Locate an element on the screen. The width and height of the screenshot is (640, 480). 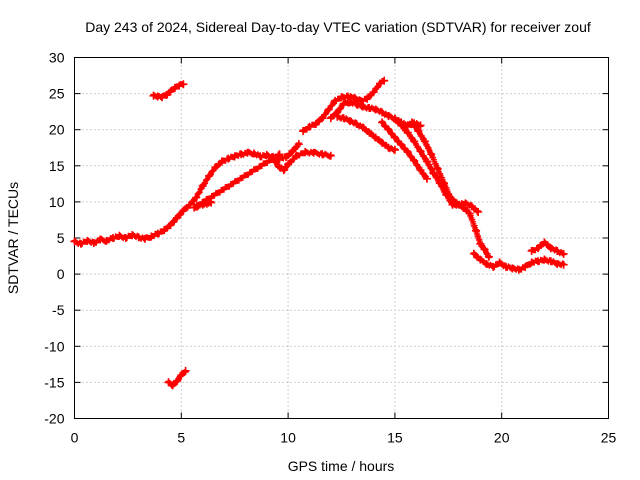
y-tick-label: -5 is located at coordinates (58, 310).